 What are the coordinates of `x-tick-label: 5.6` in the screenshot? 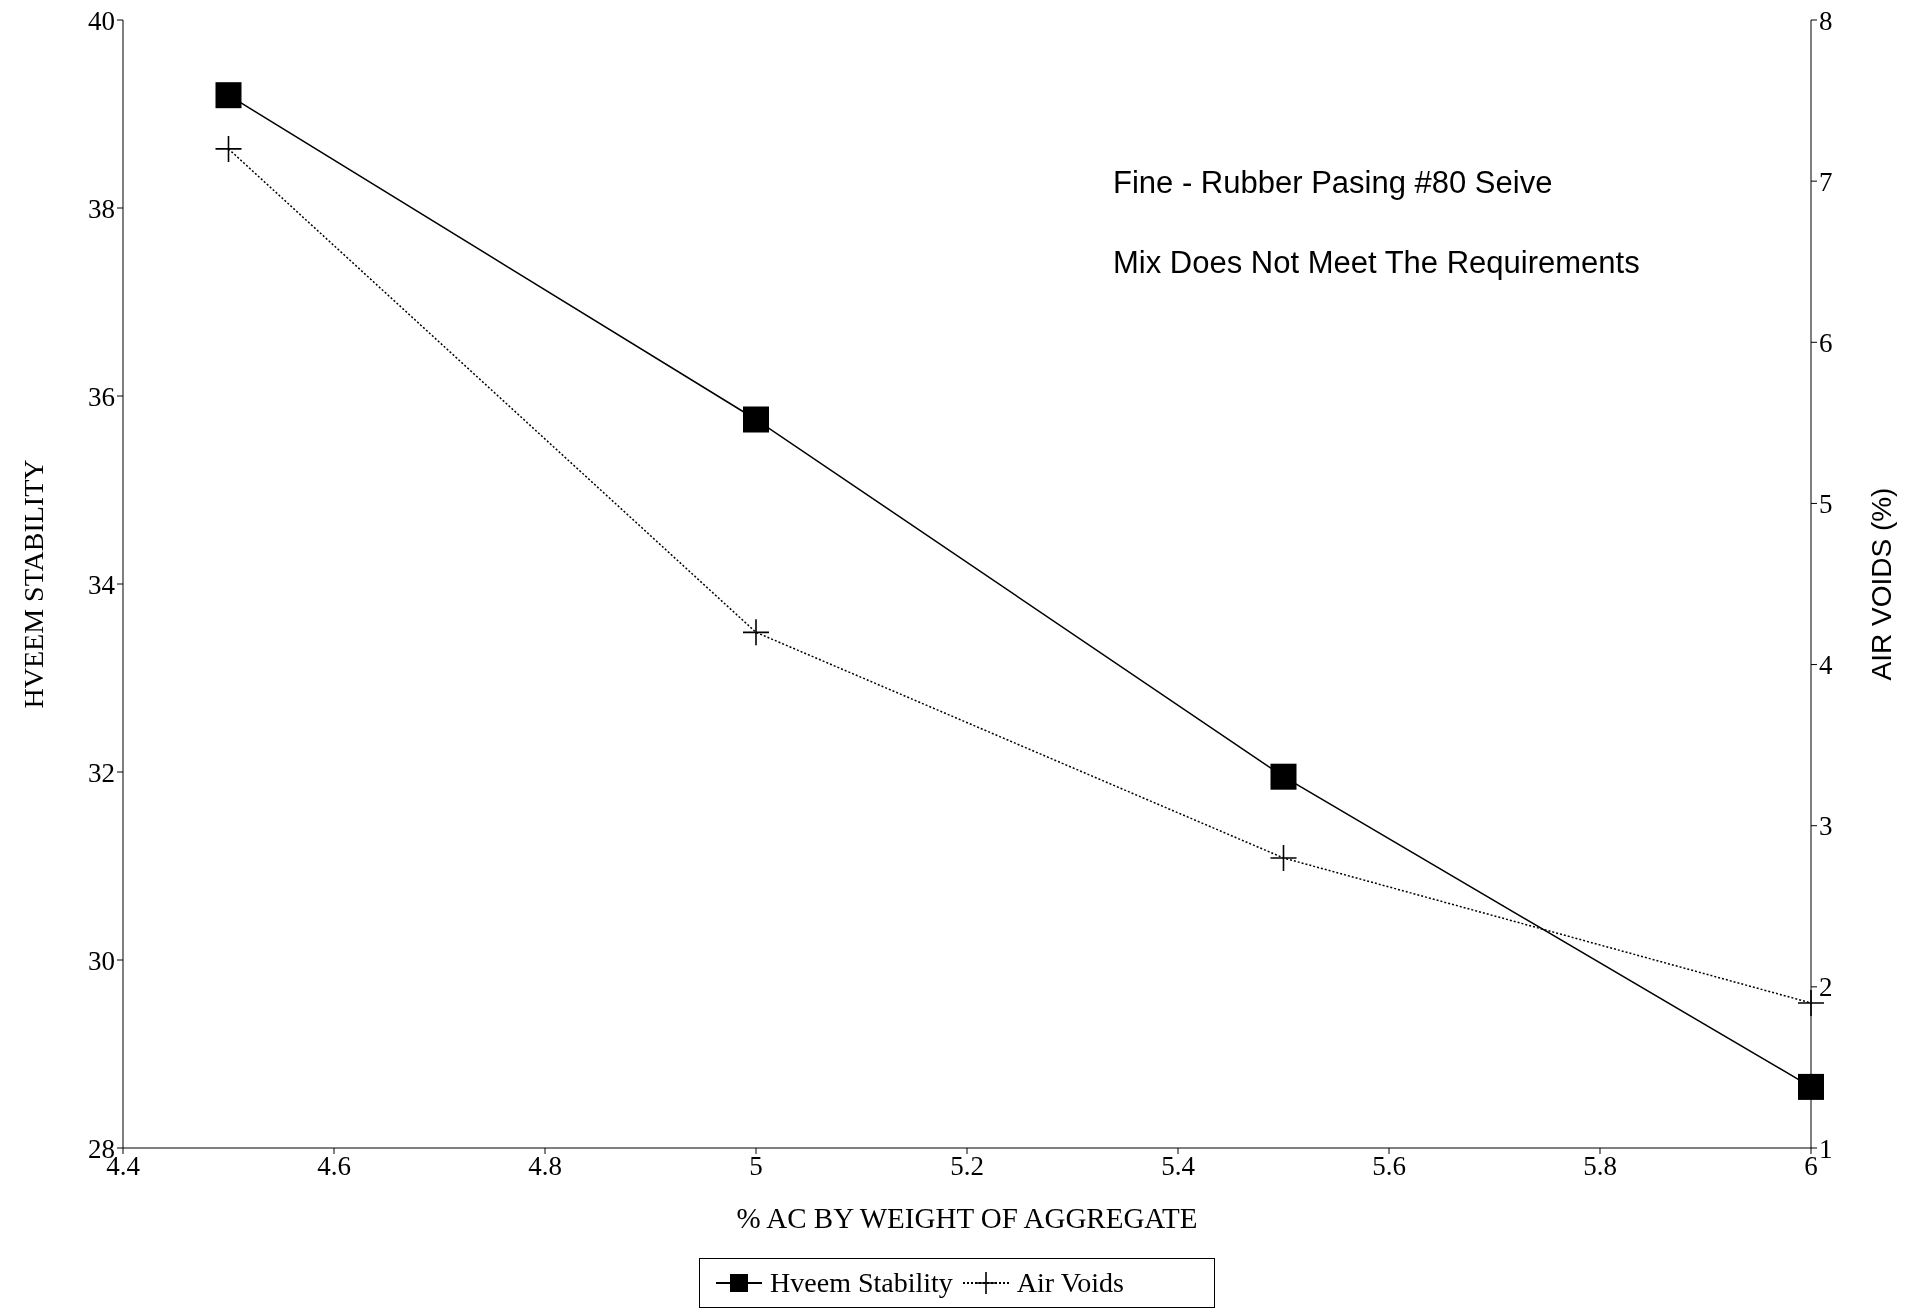 It's located at (1389, 1166).